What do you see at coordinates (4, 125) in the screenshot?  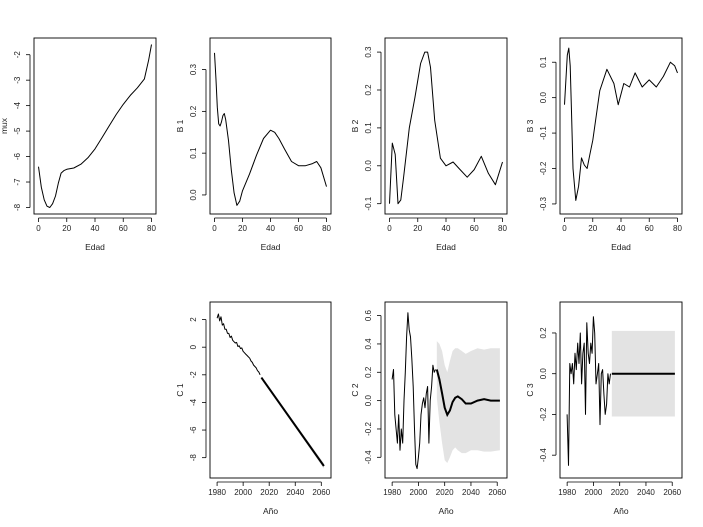 I see `y-axis-title: mux` at bounding box center [4, 125].